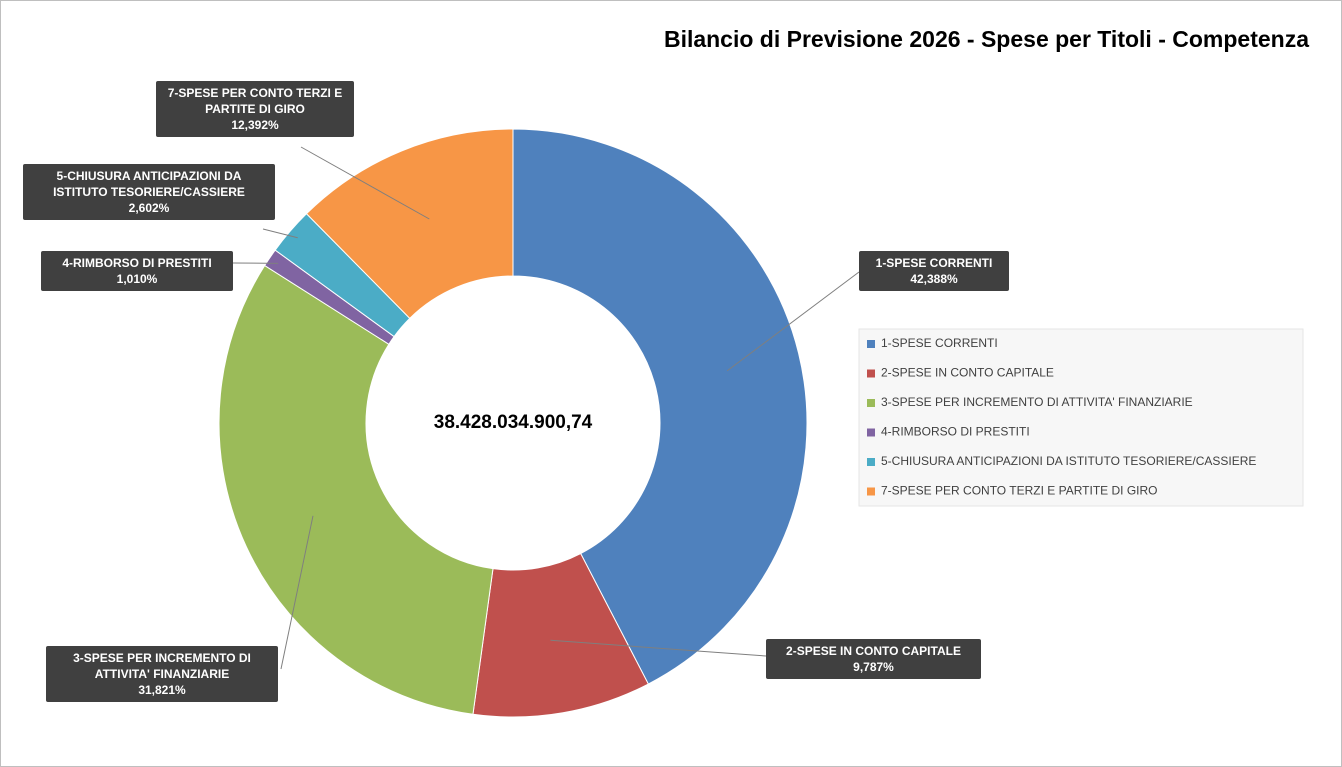 Image resolution: width=1342 pixels, height=767 pixels. Describe the element at coordinates (873, 667) in the screenshot. I see `data-label-value: 9,787%` at that location.